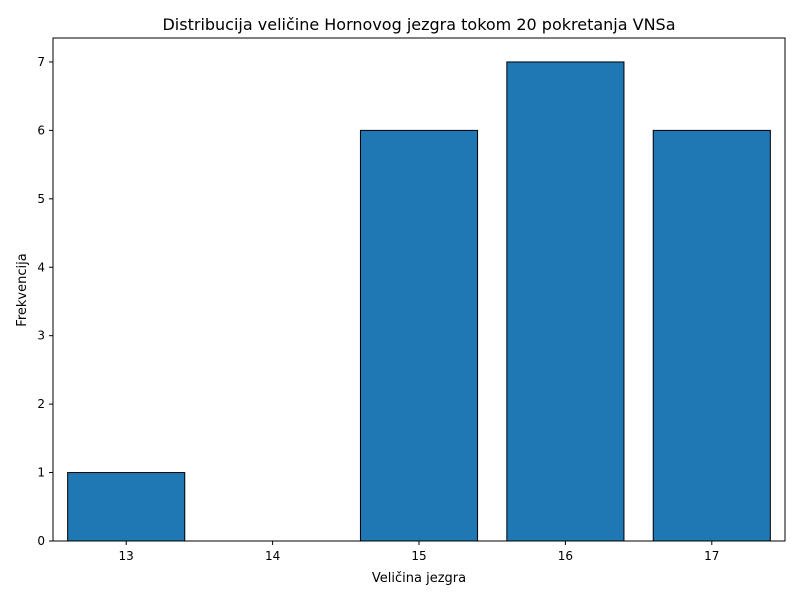 The width and height of the screenshot is (800, 600). What do you see at coordinates (41, 267) in the screenshot?
I see `y-tick-label: 4` at bounding box center [41, 267].